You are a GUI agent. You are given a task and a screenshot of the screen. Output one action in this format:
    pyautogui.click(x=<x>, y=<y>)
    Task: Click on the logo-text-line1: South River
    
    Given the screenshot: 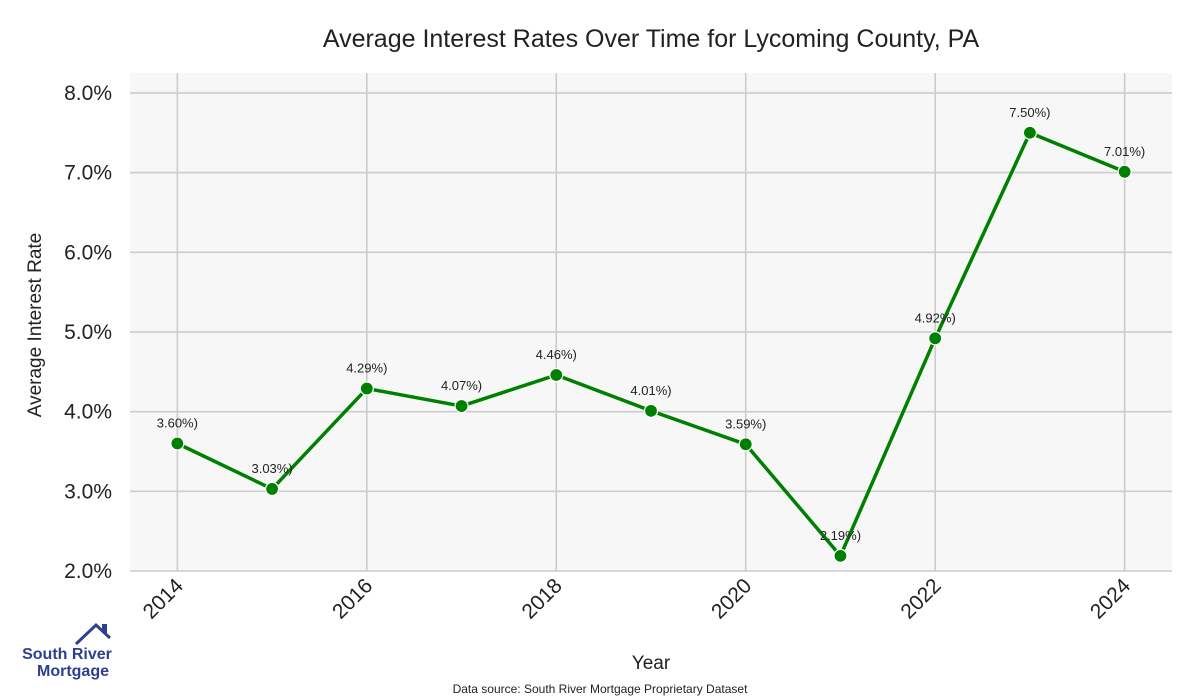 What is the action you would take?
    pyautogui.click(x=67, y=654)
    